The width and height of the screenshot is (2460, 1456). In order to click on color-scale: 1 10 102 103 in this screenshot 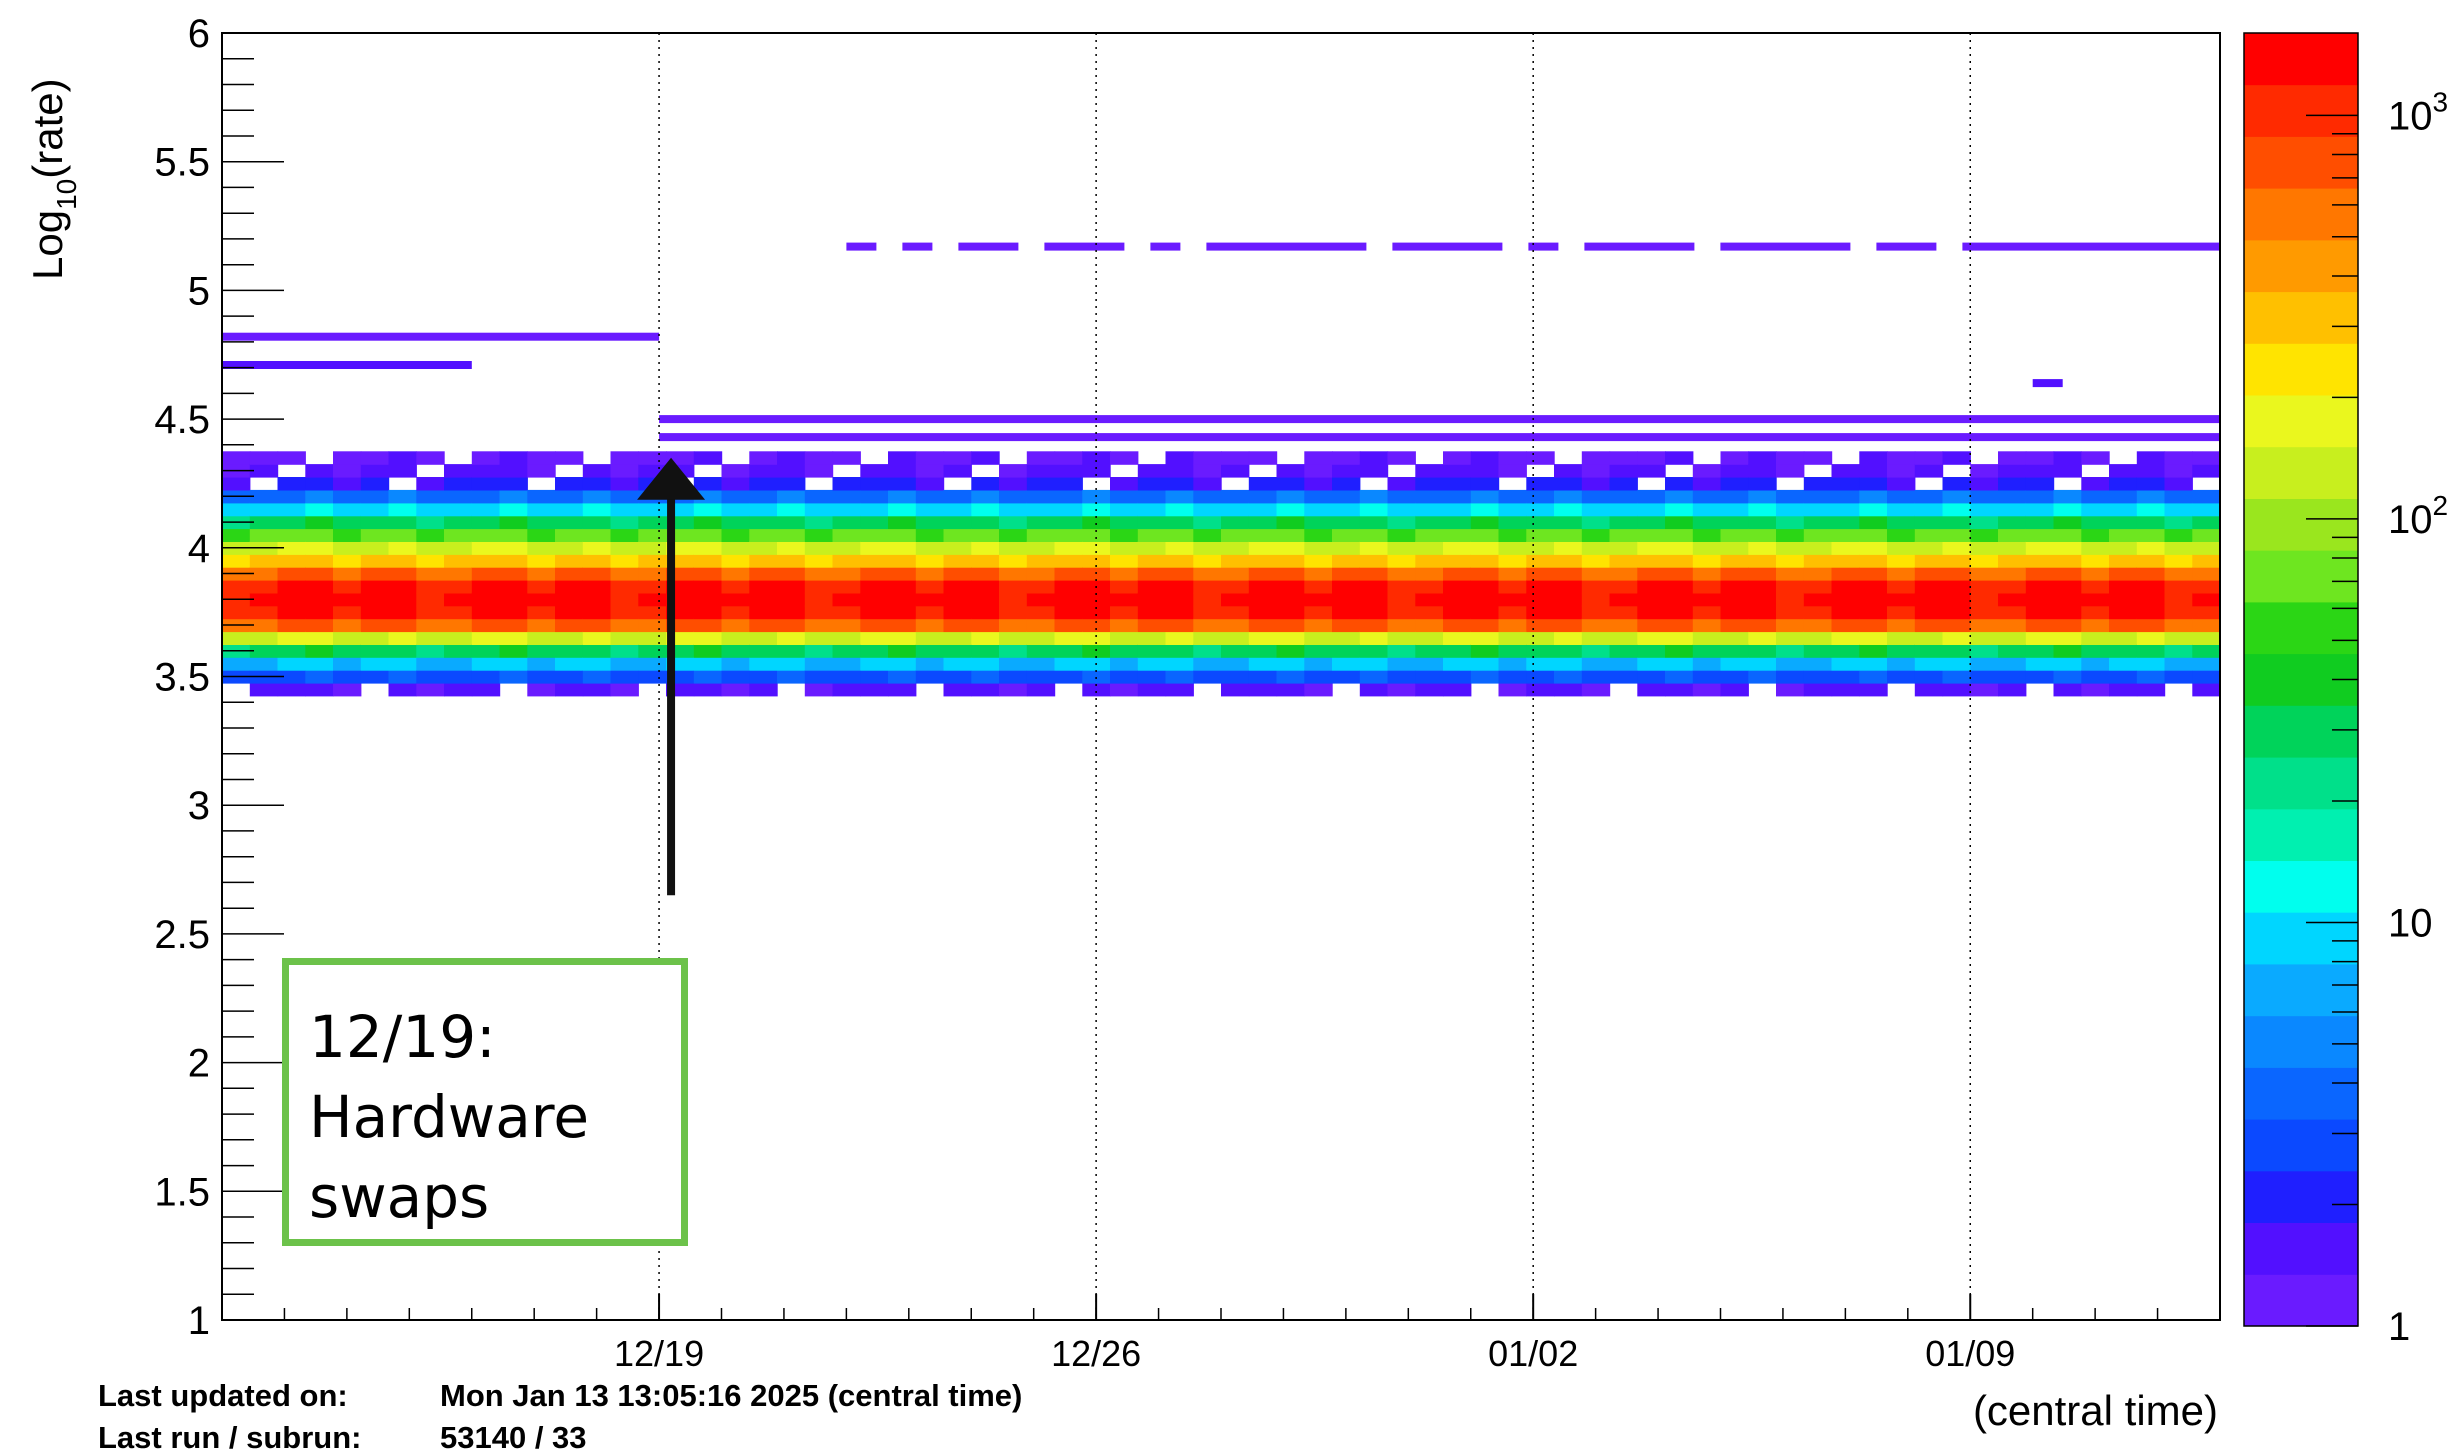, I will do `click(2345, 690)`.